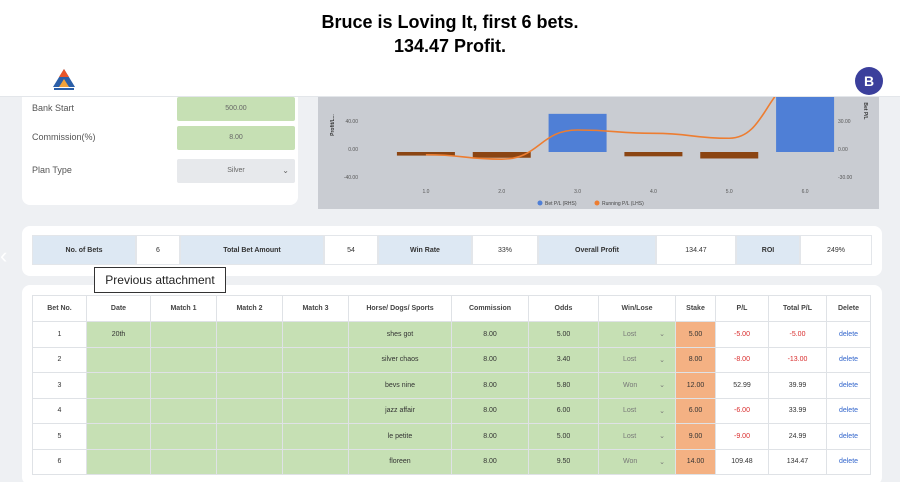  What do you see at coordinates (563, 461) in the screenshot?
I see `odds-input: 9.50` at bounding box center [563, 461].